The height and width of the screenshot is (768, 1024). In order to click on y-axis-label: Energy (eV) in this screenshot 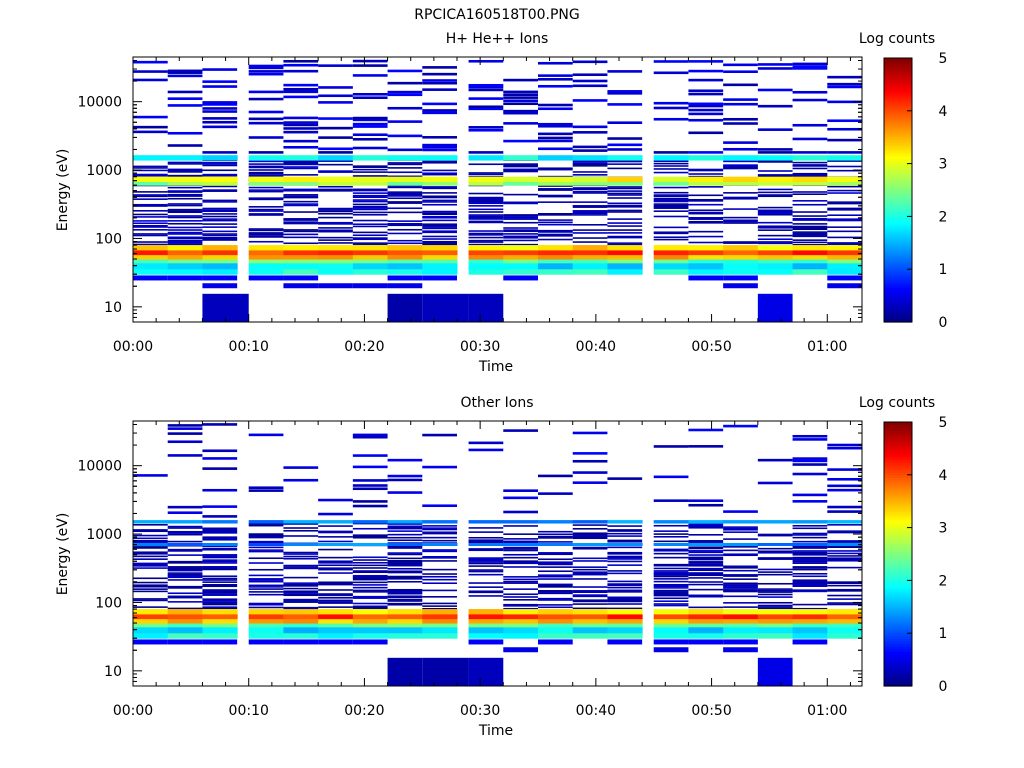, I will do `click(63, 554)`.